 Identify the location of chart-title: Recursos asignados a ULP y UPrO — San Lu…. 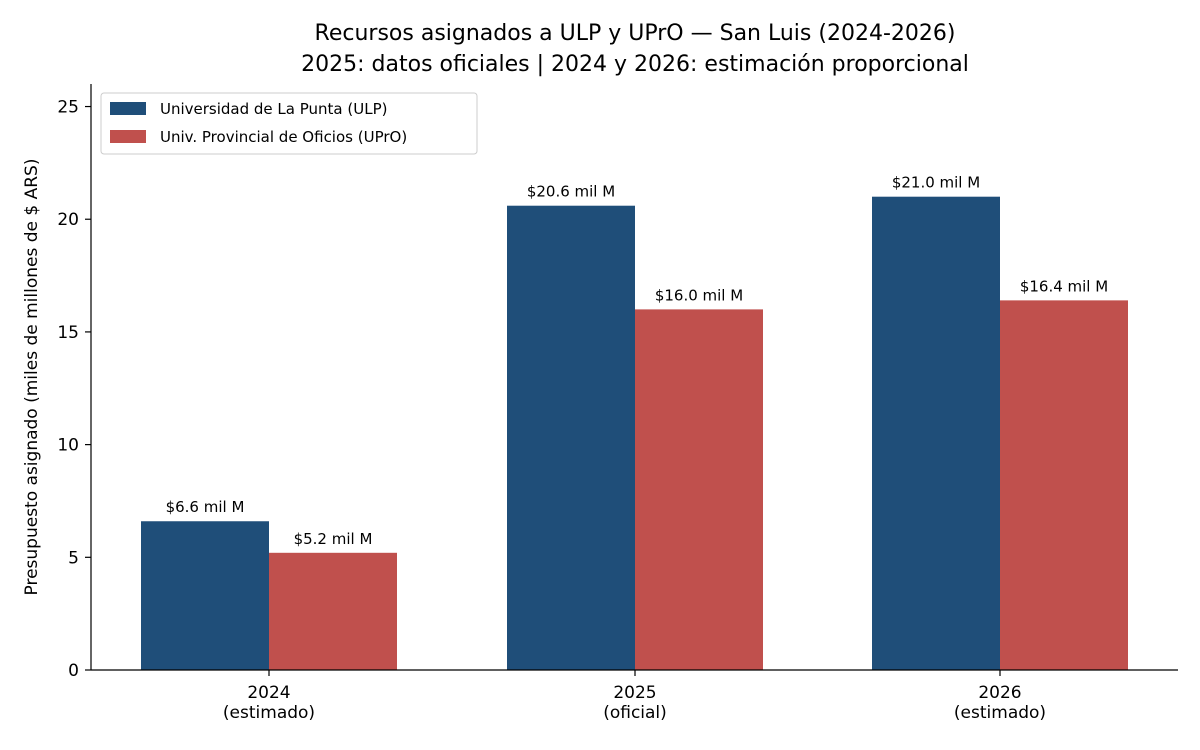
(635, 33).